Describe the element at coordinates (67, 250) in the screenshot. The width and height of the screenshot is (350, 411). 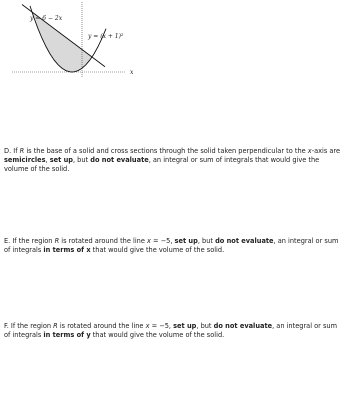
I see `text-segment: in terms of x` at that location.